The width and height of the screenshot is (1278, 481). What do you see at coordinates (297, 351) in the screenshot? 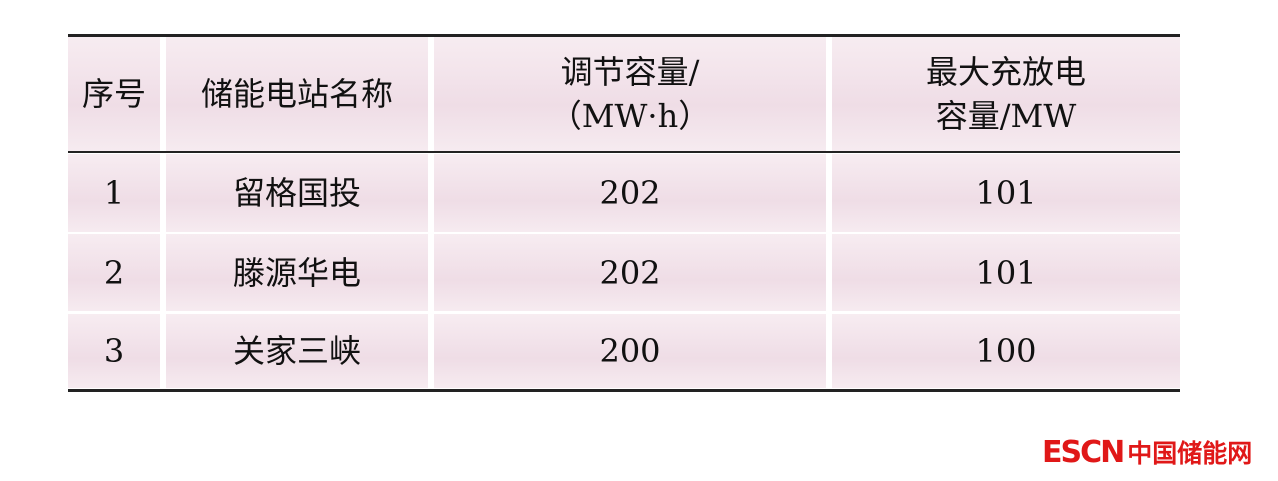
I see `cell-col-station: 关家三峡` at bounding box center [297, 351].